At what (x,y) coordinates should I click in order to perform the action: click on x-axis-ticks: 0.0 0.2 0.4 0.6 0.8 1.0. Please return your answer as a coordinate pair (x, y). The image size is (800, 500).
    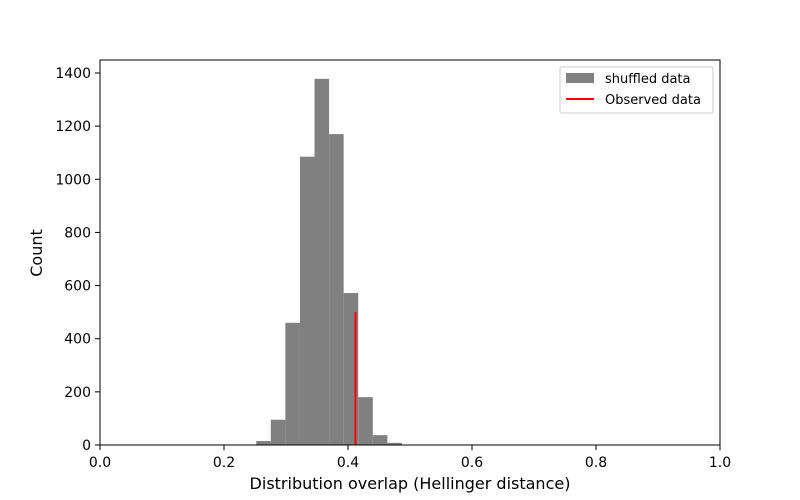
    Looking at the image, I should click on (410, 458).